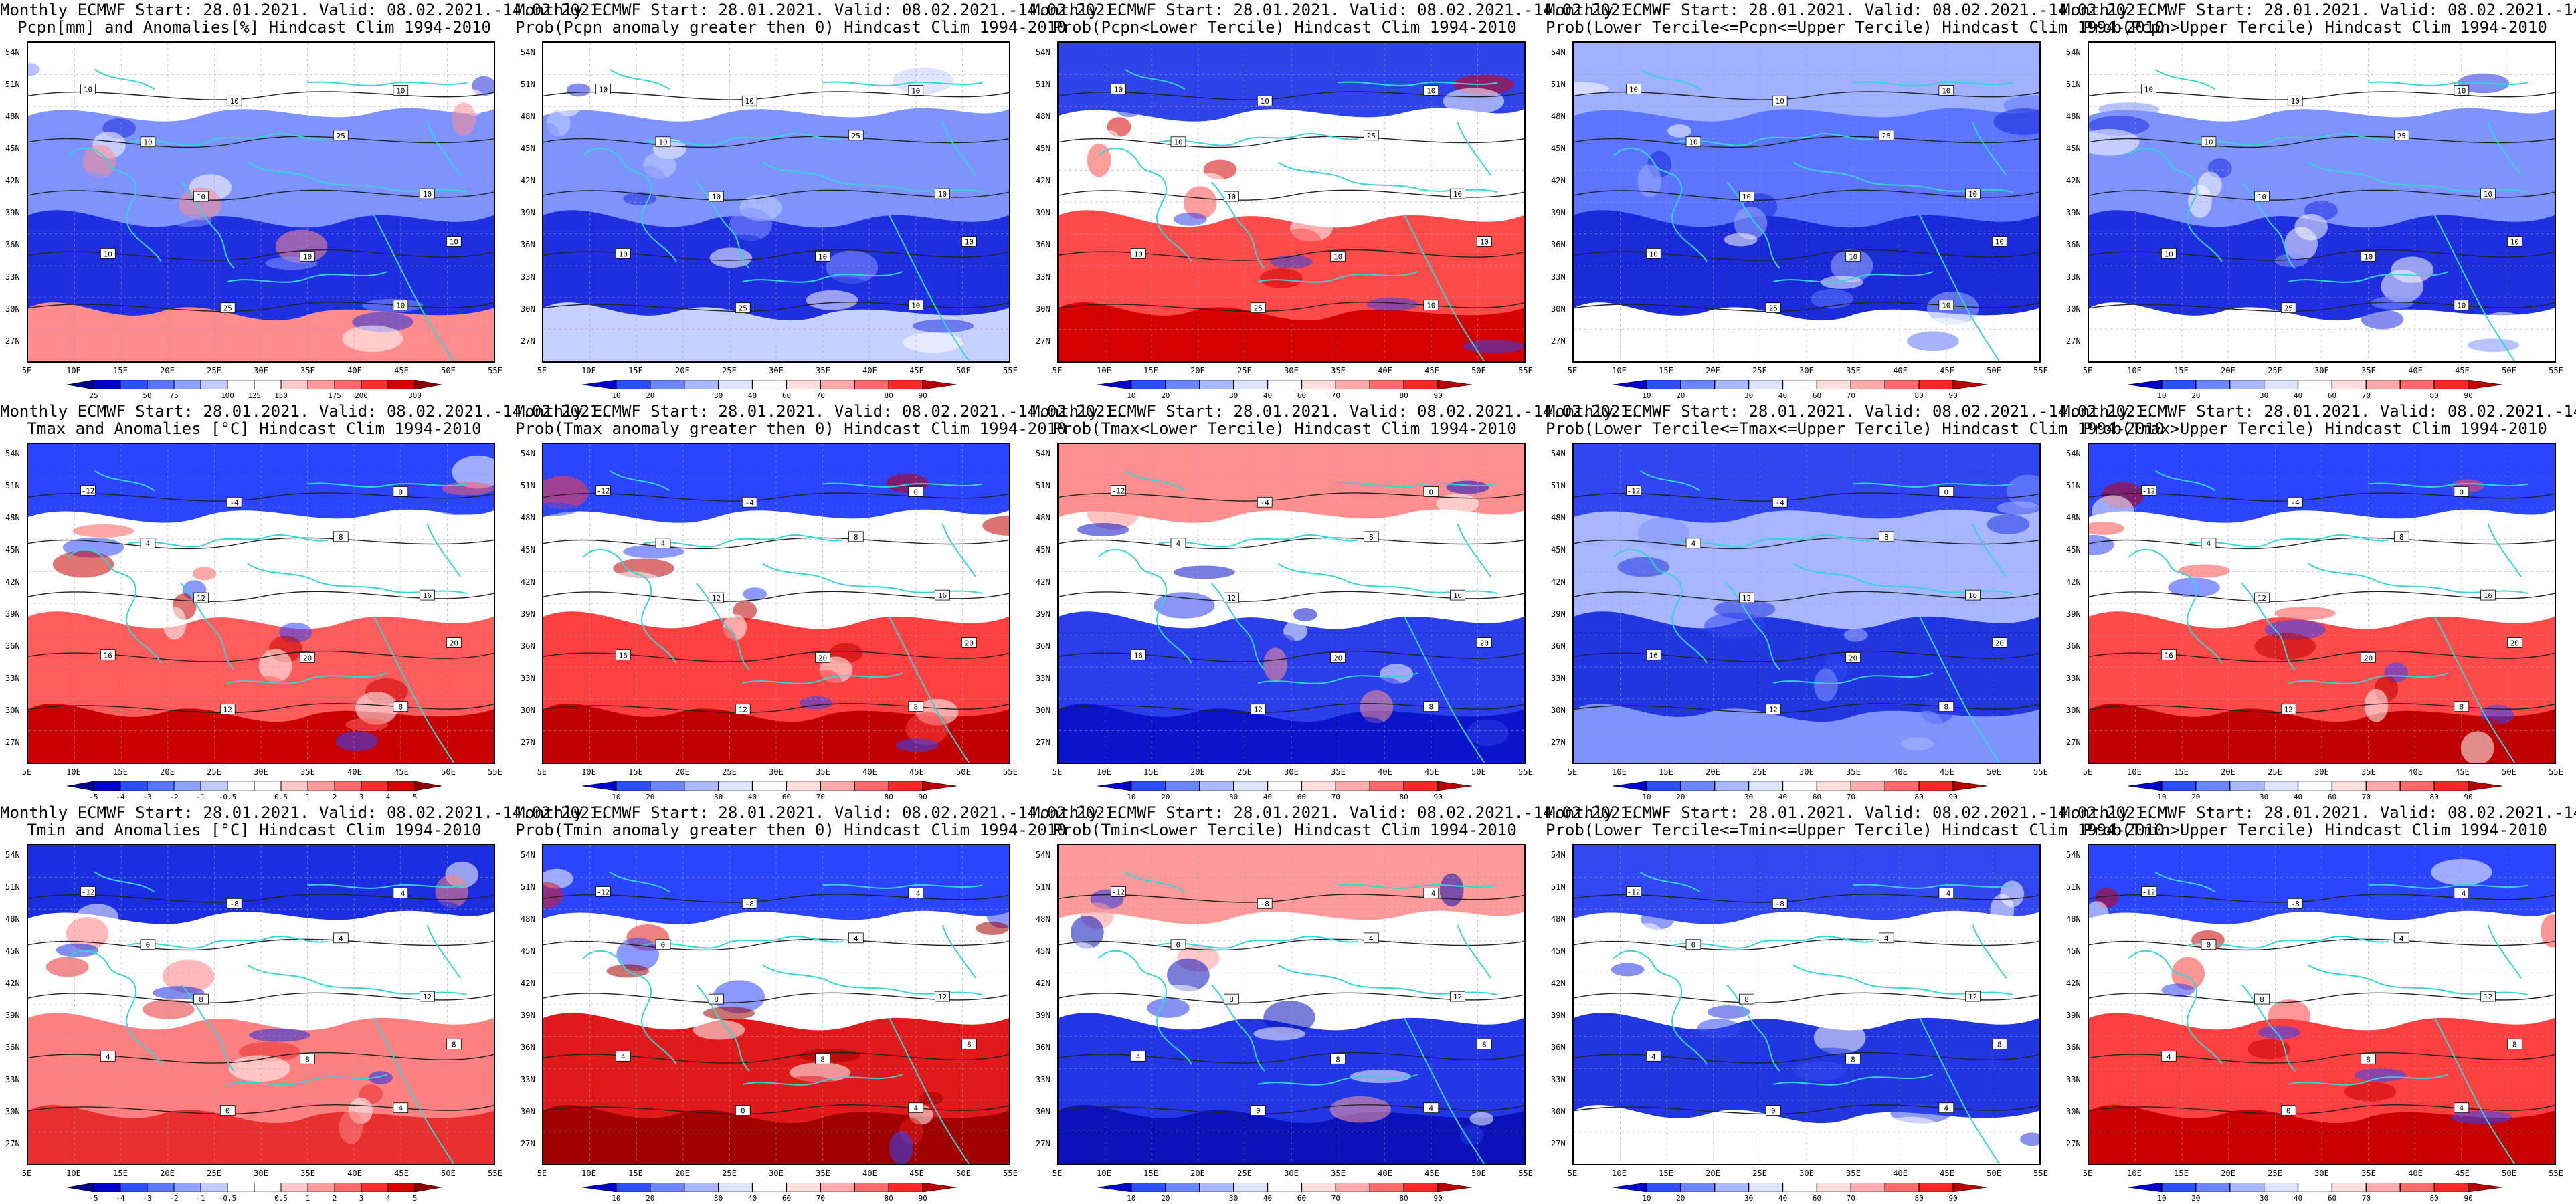 This screenshot has width=2576, height=1204. What do you see at coordinates (2073, 855) in the screenshot?
I see `latitude-label: 54N` at bounding box center [2073, 855].